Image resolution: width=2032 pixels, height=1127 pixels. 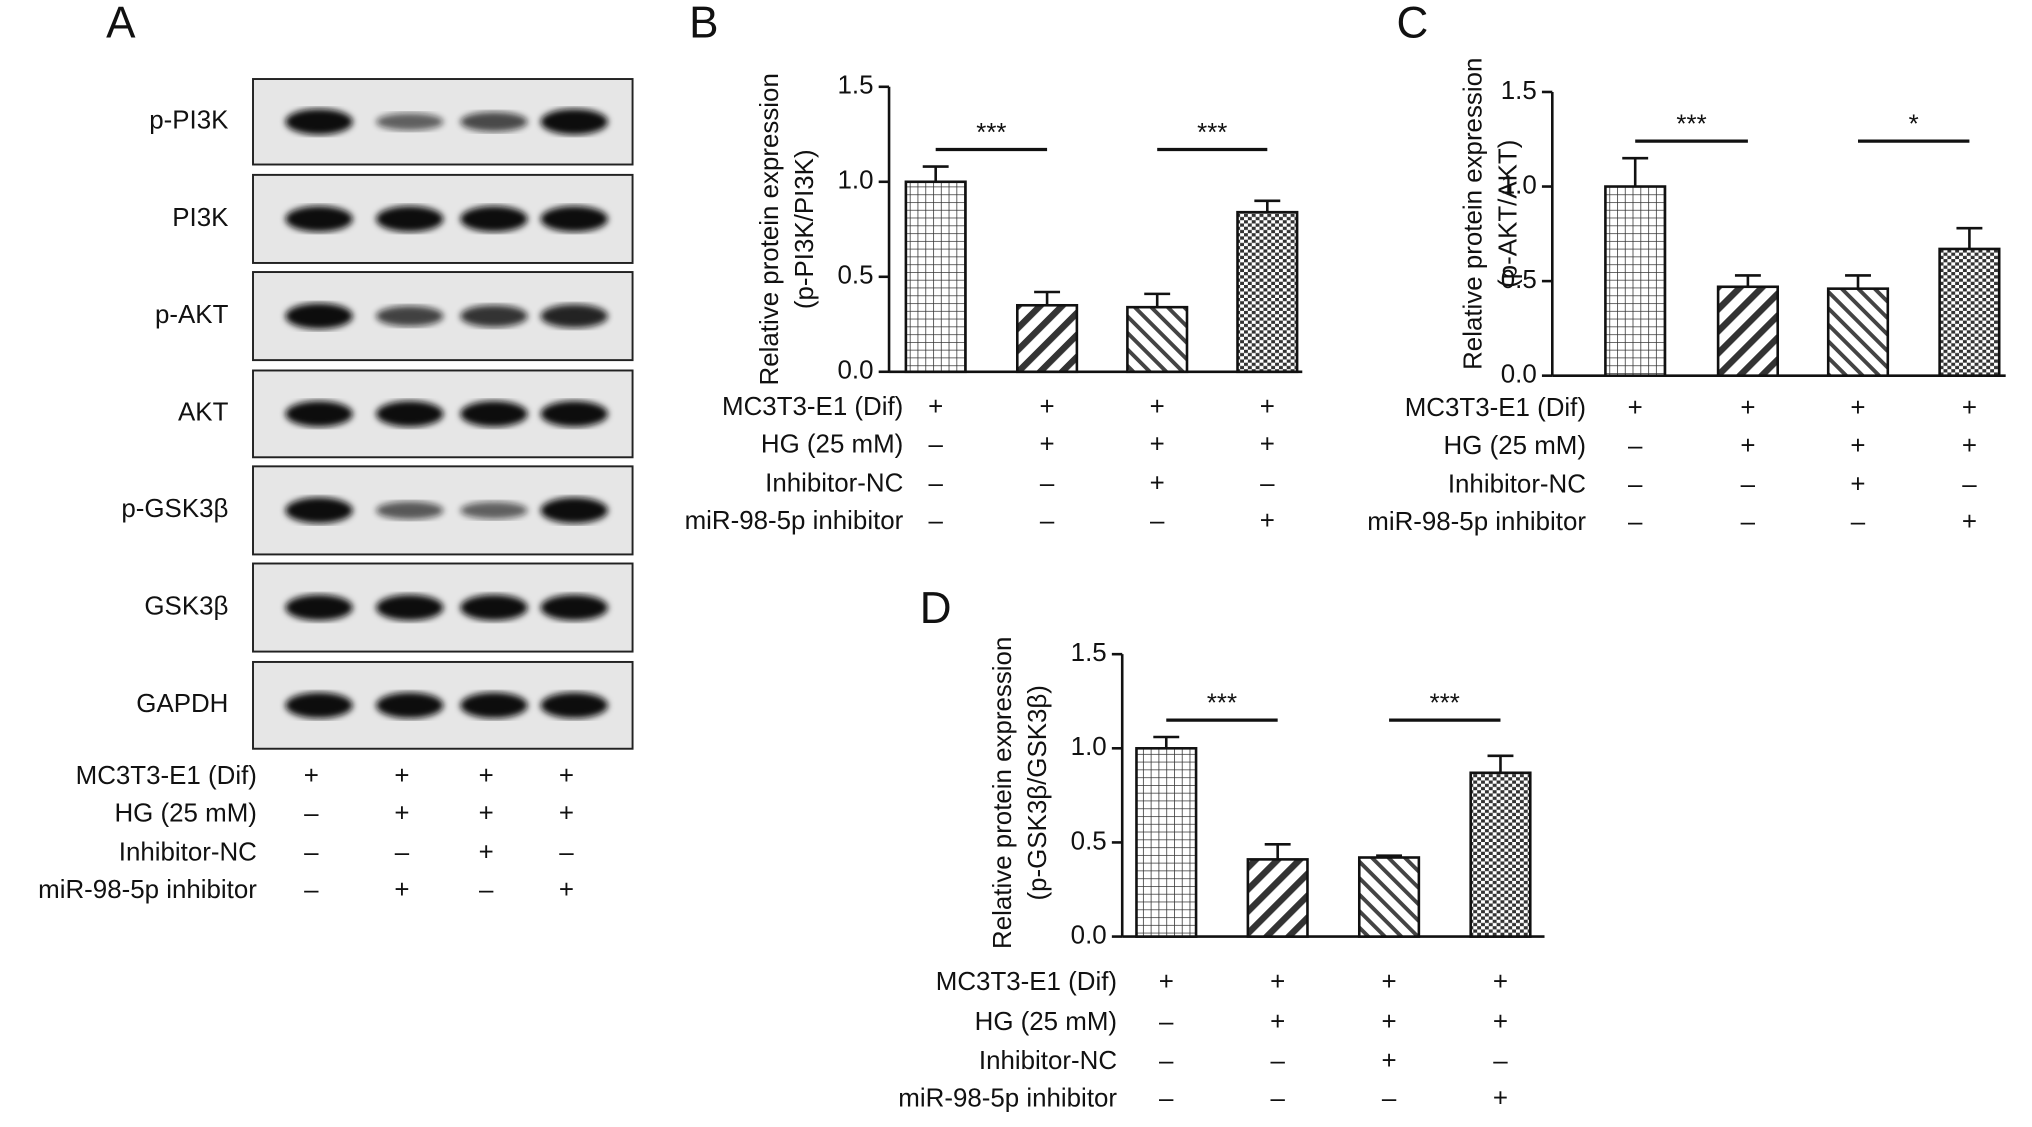 What do you see at coordinates (203, 413) in the screenshot?
I see `blot-row-label: AKT` at bounding box center [203, 413].